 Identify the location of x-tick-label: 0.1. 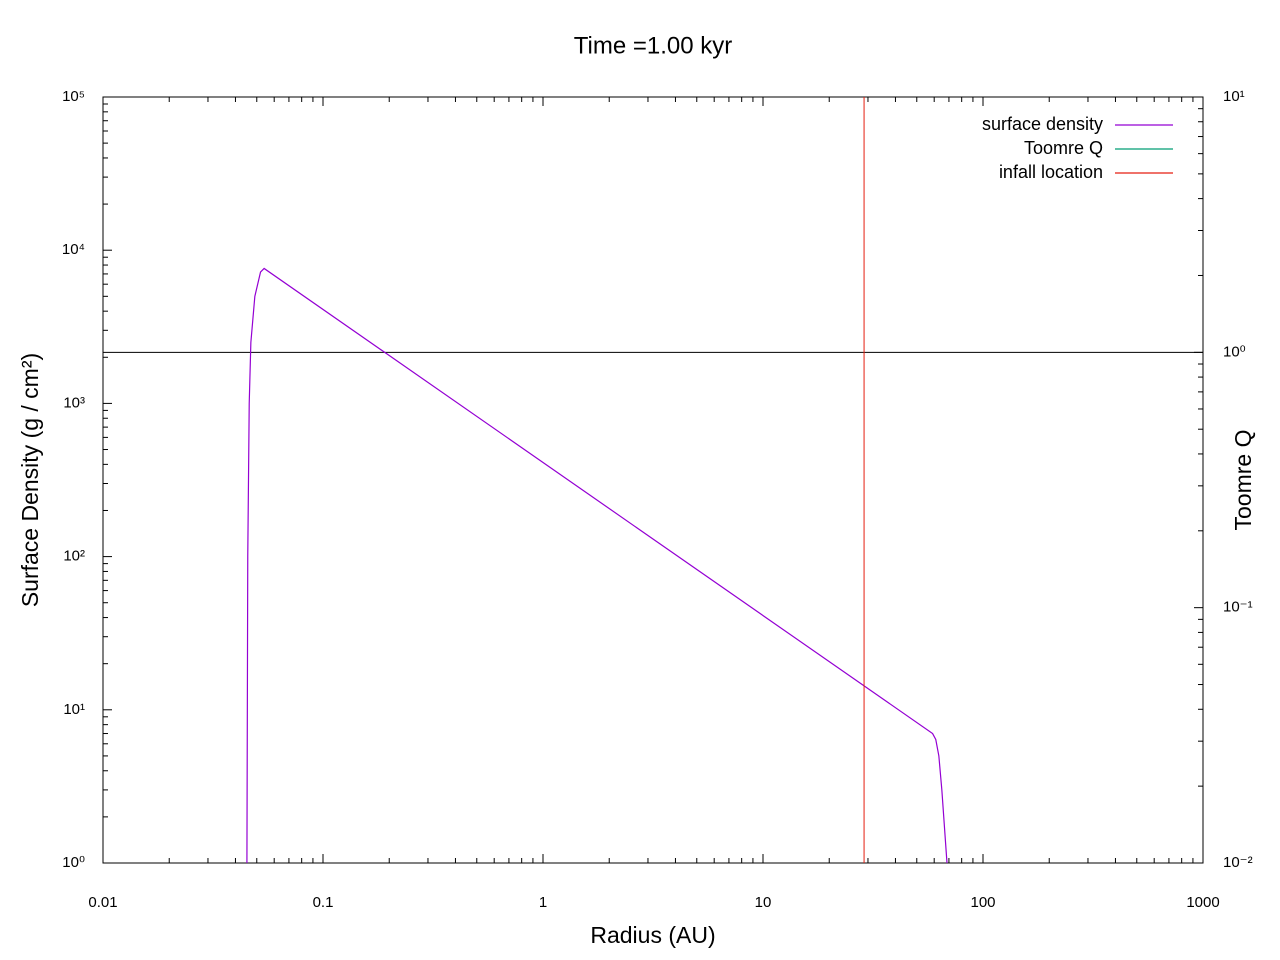
(323, 902).